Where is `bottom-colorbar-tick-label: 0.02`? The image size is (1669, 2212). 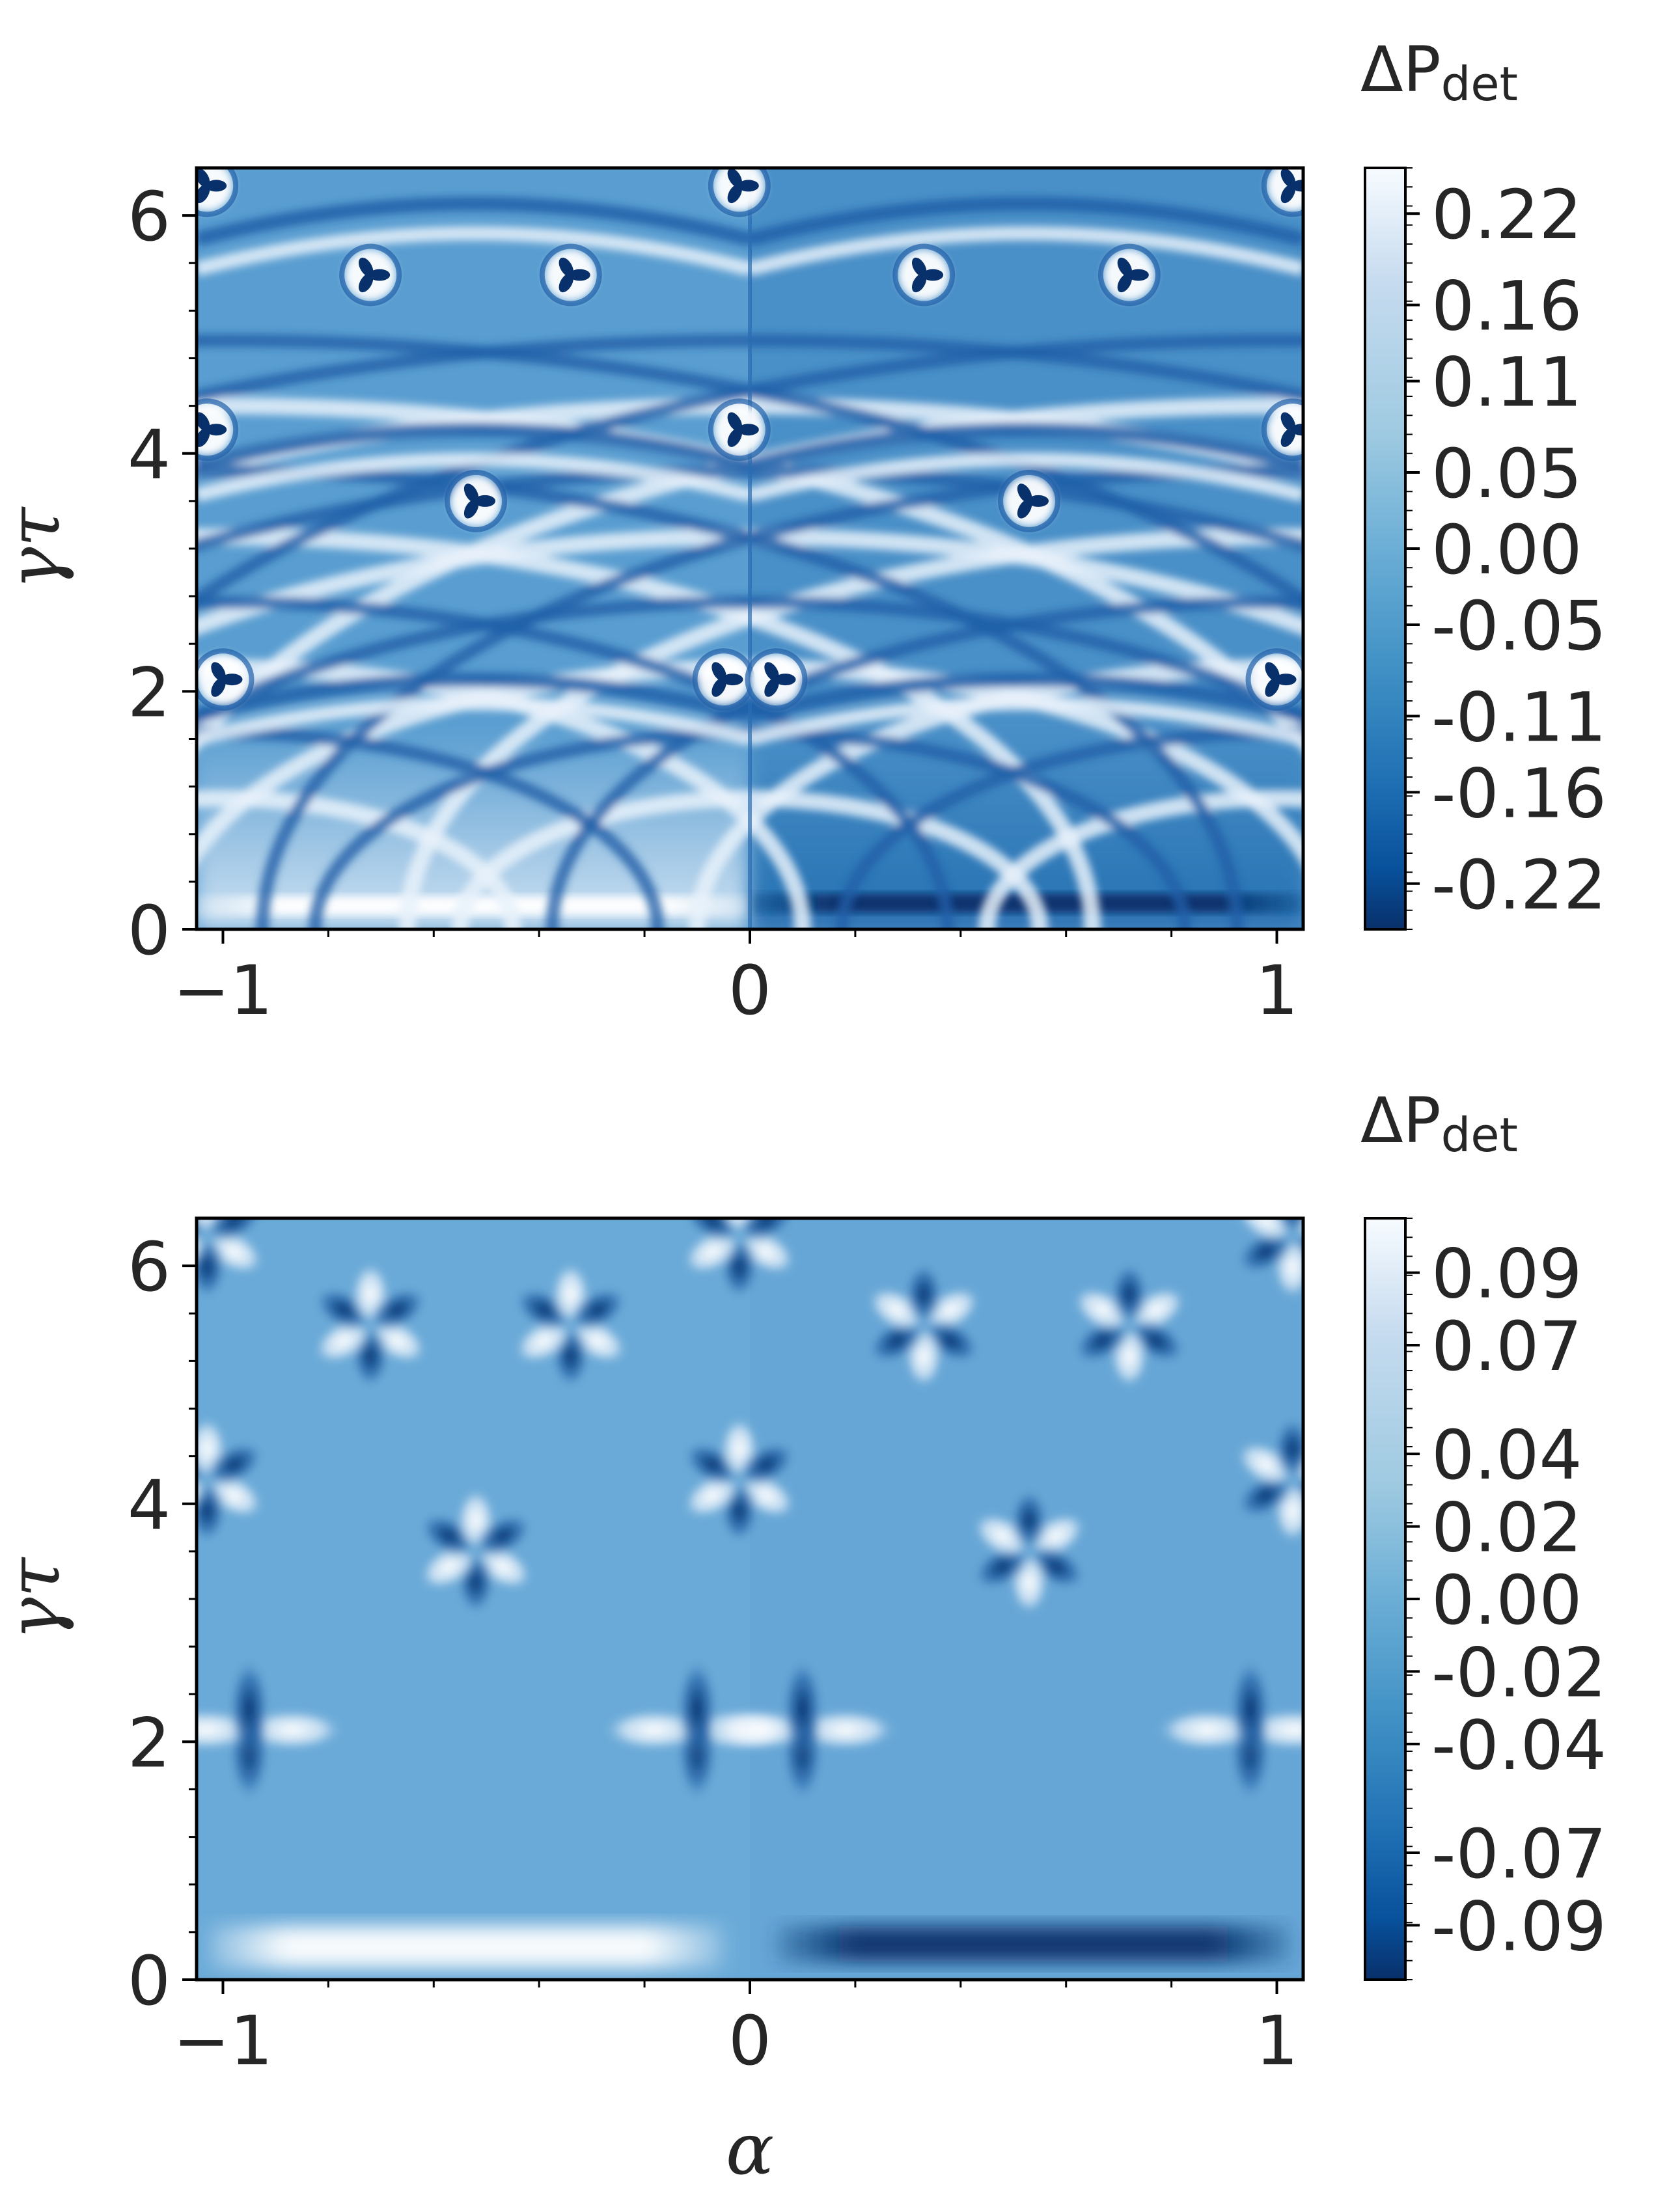 bottom-colorbar-tick-label: 0.02 is located at coordinates (1506, 1528).